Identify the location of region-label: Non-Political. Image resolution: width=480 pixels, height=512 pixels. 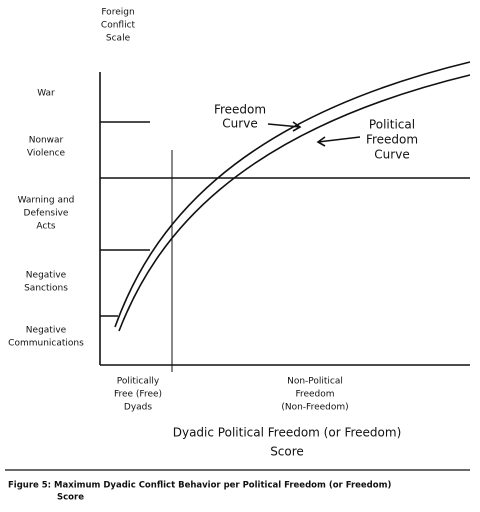
(315, 382).